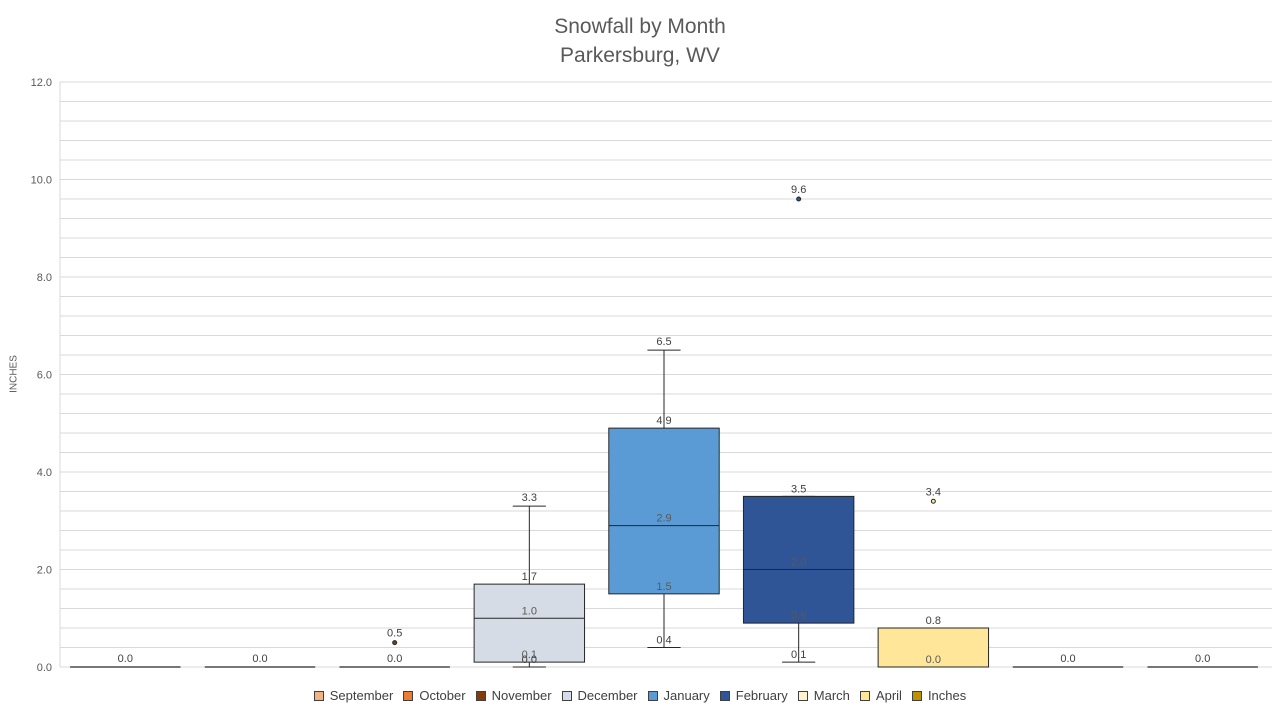 The width and height of the screenshot is (1280, 720). Describe the element at coordinates (933, 492) in the screenshot. I see `data-label-outlier: 3.4` at that location.